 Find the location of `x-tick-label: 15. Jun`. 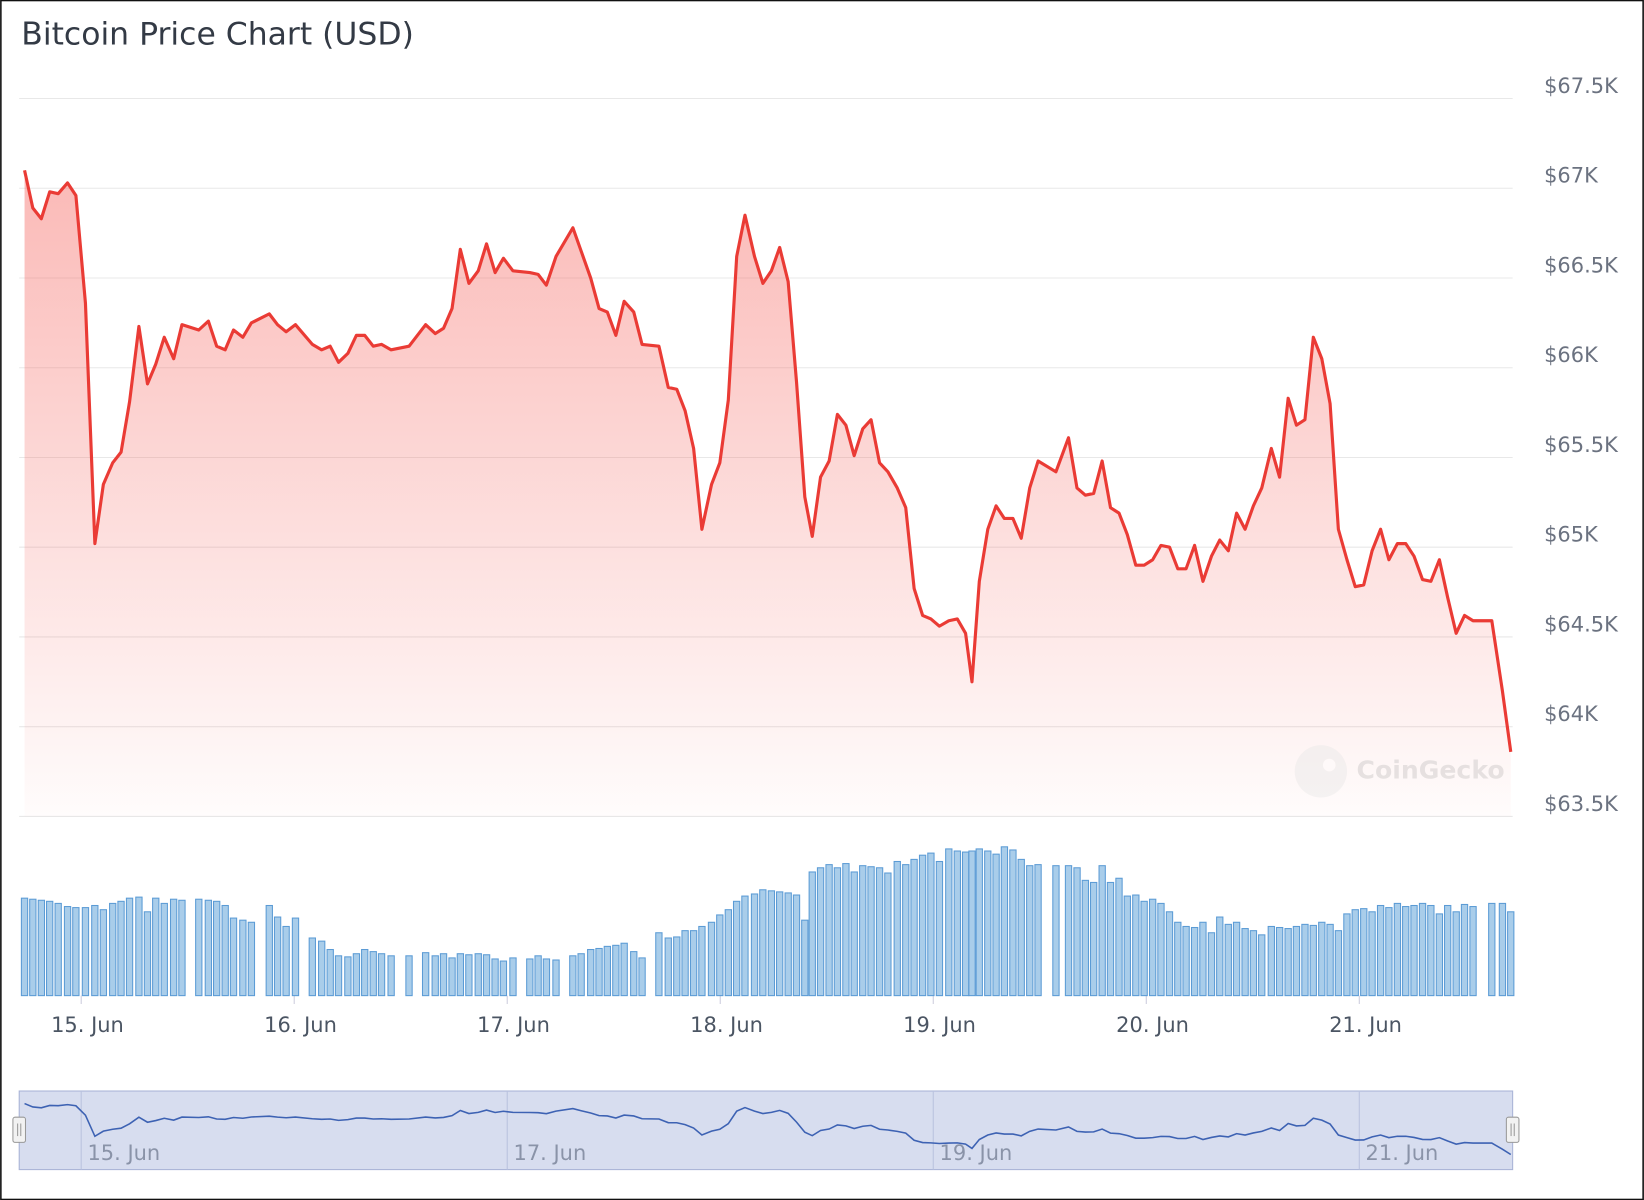

x-tick-label: 15. Jun is located at coordinates (87, 1025).